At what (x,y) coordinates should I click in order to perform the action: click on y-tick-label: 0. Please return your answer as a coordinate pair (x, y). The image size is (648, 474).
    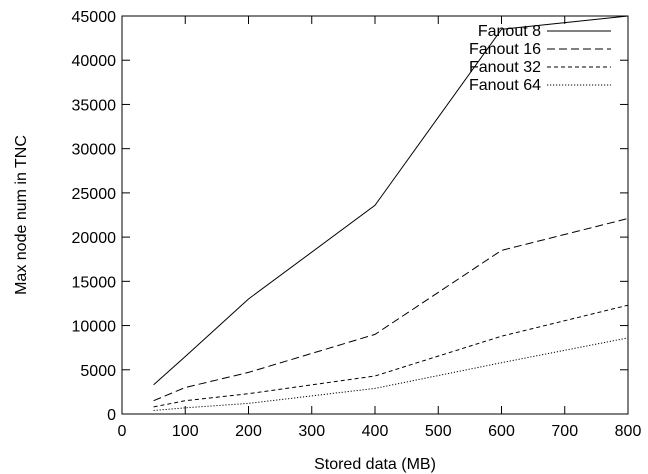
    Looking at the image, I should click on (111, 415).